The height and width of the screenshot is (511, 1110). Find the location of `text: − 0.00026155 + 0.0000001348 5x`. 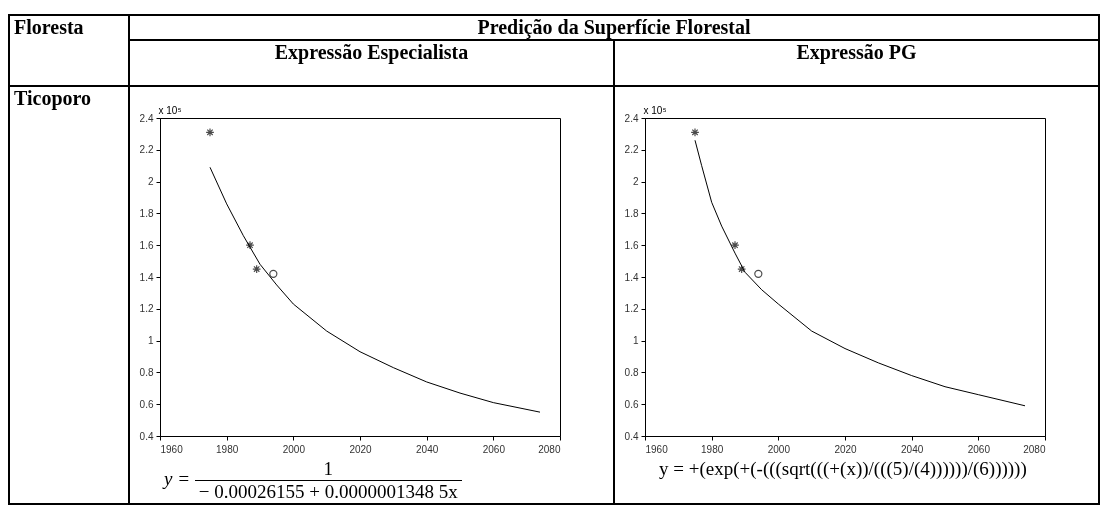

text: − 0.00026155 + 0.0000001348 5x is located at coordinates (328, 491).